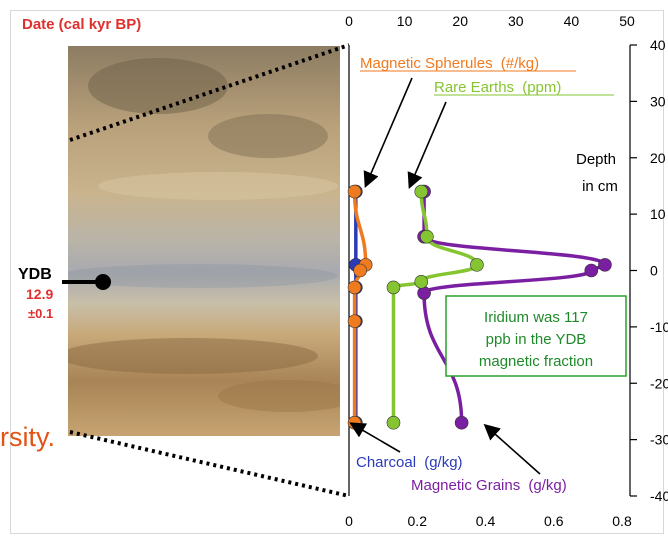 This screenshot has width=668, height=541. Describe the element at coordinates (512, 449) in the screenshot. I see `arrow-magnetic-grains` at that location.